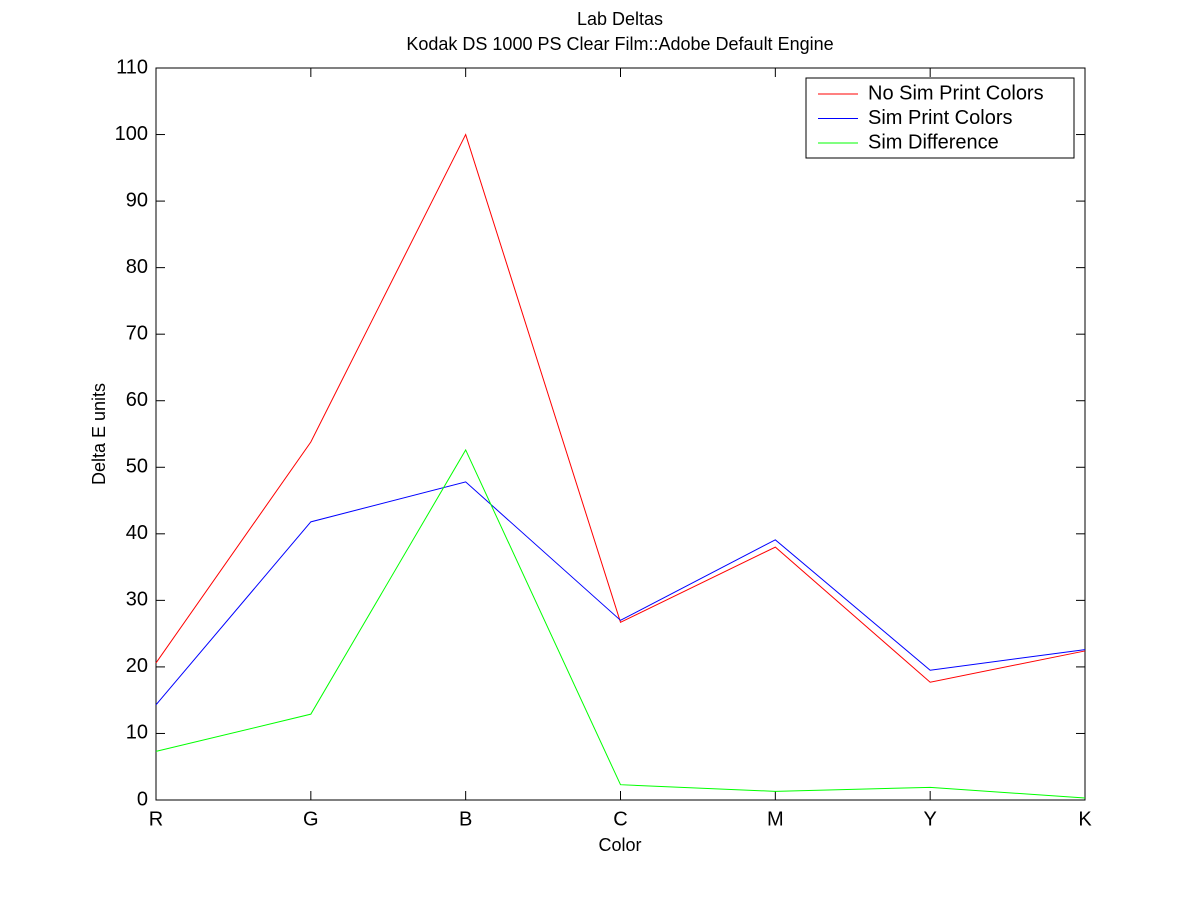 The height and width of the screenshot is (900, 1200). What do you see at coordinates (1085, 819) in the screenshot?
I see `x-tick-label: K` at bounding box center [1085, 819].